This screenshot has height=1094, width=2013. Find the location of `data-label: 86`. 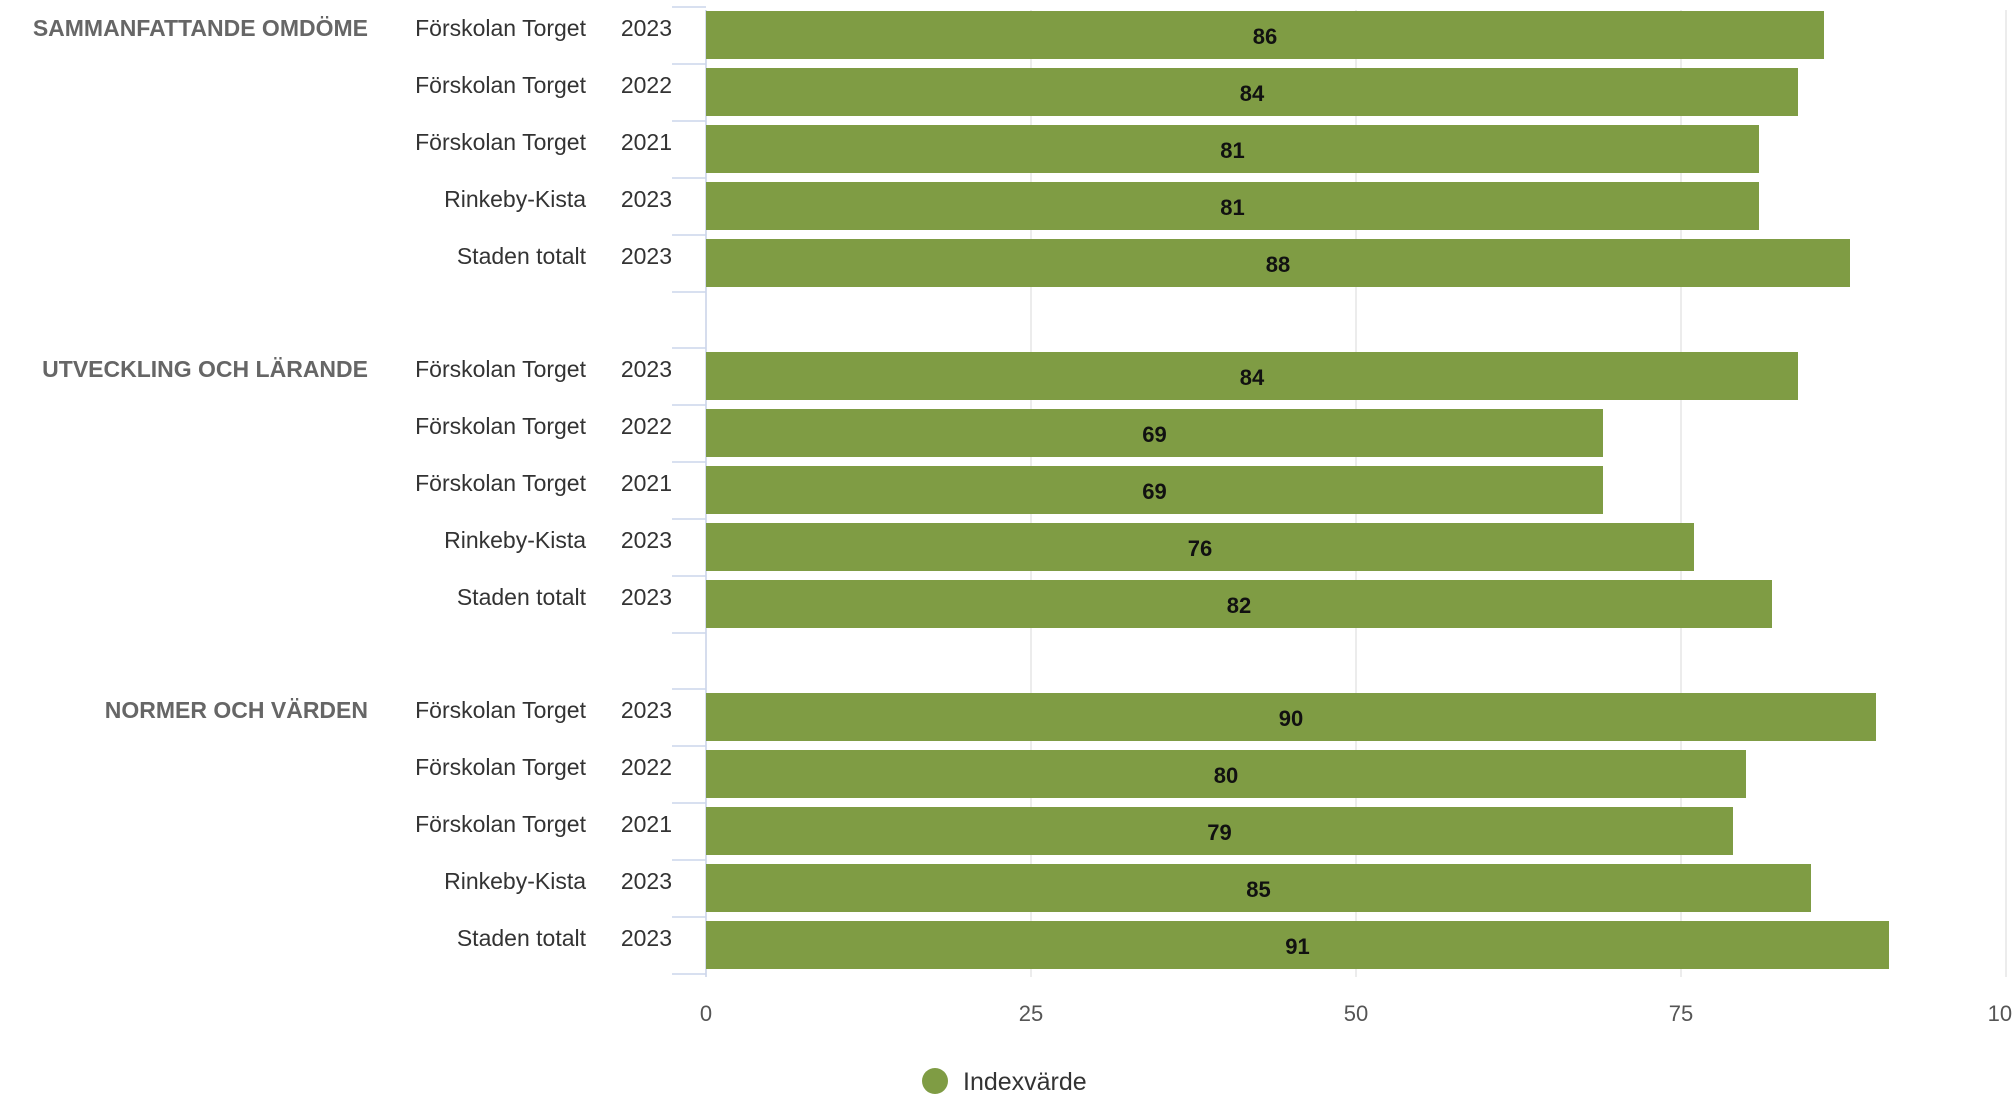

data-label: 86 is located at coordinates (1265, 36).